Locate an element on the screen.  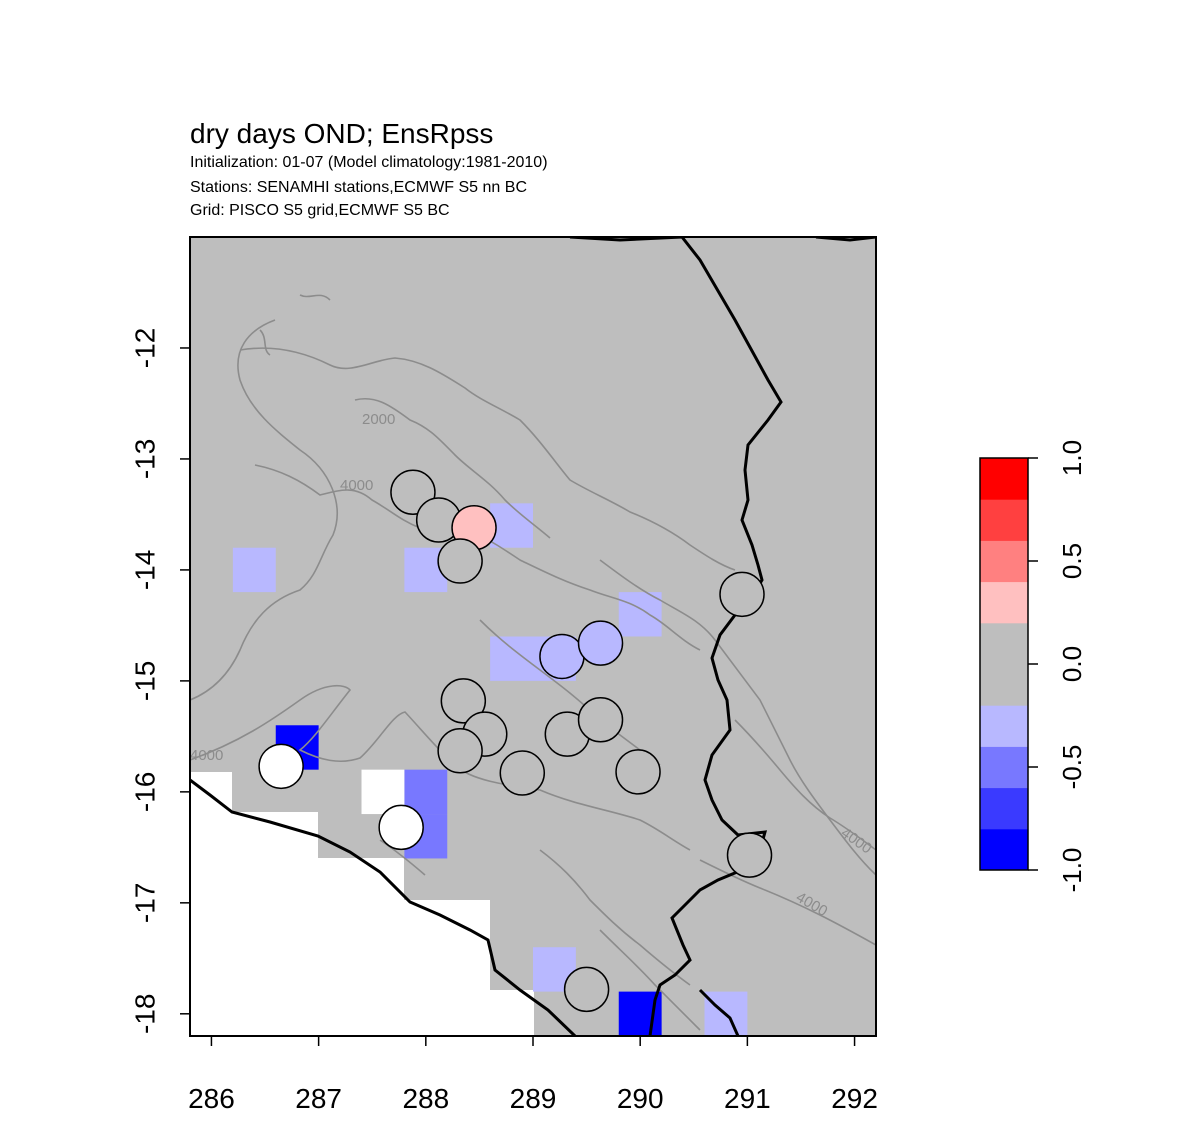
x-tick-label: 286 is located at coordinates (211, 1098).